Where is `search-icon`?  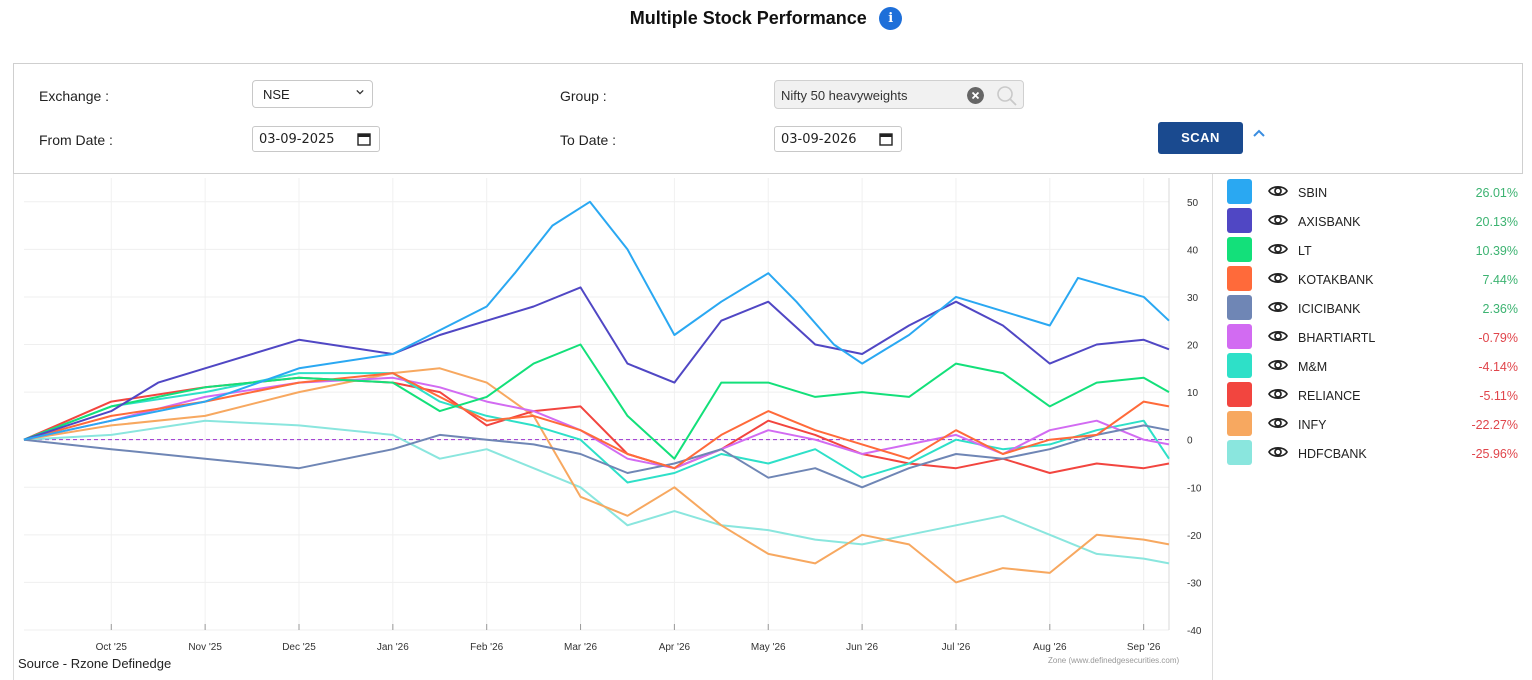 search-icon is located at coordinates (1007, 96).